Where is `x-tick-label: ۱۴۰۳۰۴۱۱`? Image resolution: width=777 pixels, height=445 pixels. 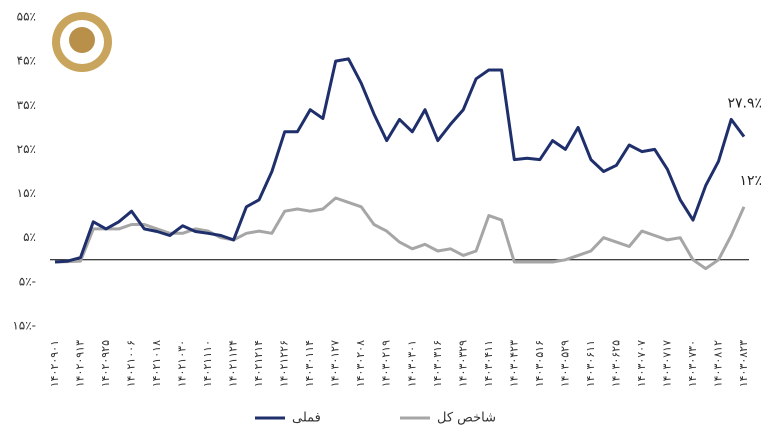 x-tick-label: ۱۴۰۳۰۴۱۱ is located at coordinates (488, 363).